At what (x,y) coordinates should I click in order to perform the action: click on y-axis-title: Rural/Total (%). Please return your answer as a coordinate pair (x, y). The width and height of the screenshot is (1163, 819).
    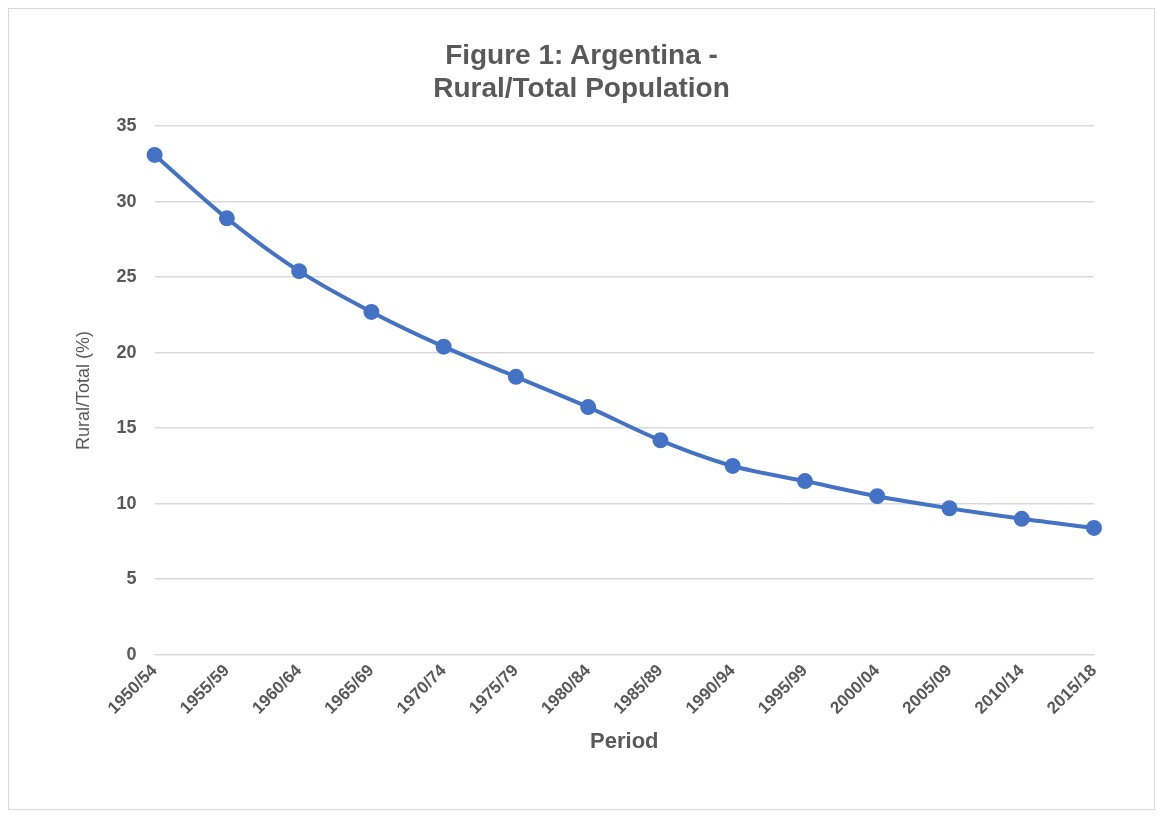
    Looking at the image, I should click on (82, 390).